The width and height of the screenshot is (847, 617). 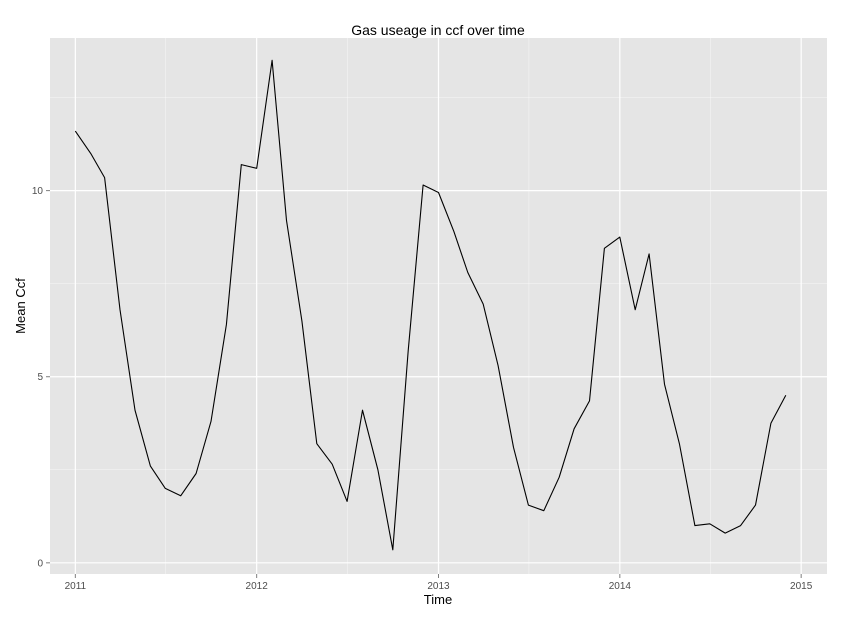 I want to click on x-tick-label: 2014, so click(x=620, y=586).